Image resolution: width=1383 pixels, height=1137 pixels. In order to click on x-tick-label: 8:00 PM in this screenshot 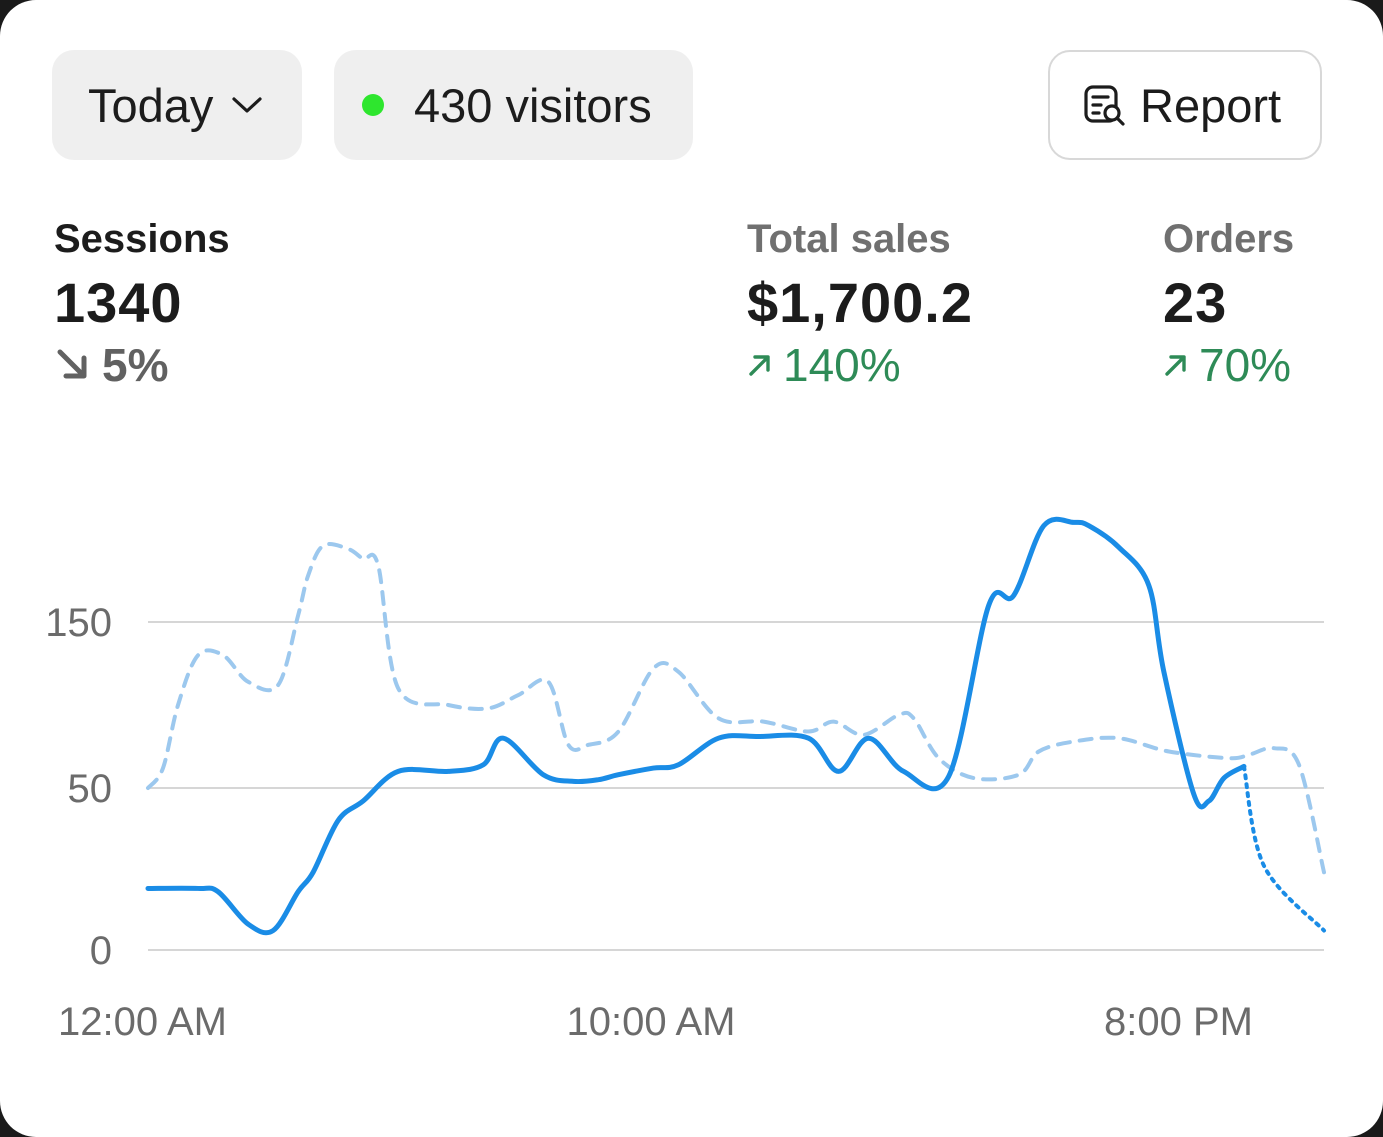, I will do `click(1178, 1022)`.